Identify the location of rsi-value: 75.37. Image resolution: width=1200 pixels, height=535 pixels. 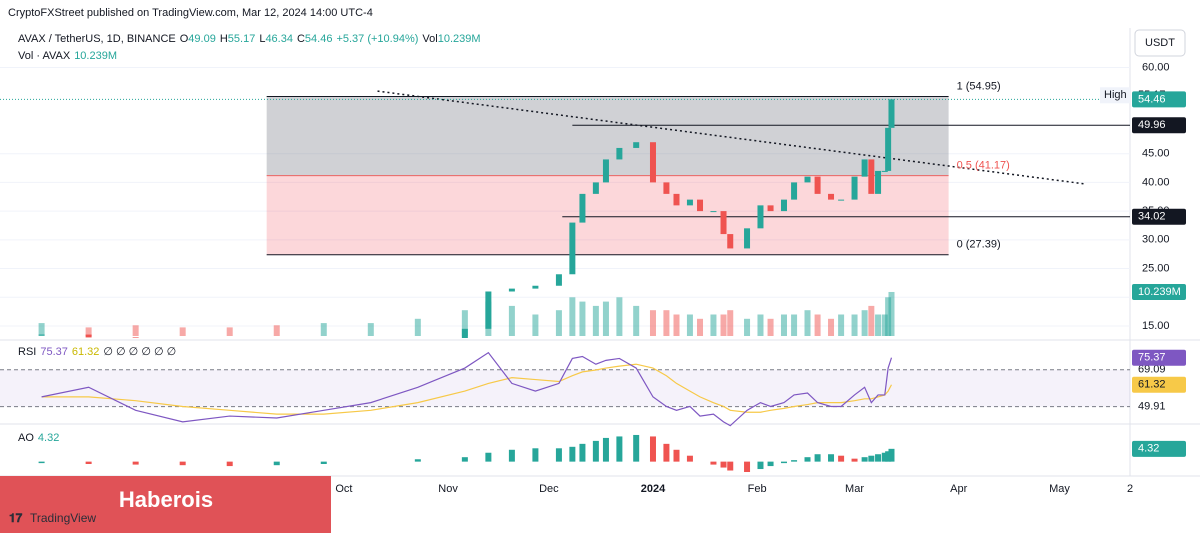
(54, 352).